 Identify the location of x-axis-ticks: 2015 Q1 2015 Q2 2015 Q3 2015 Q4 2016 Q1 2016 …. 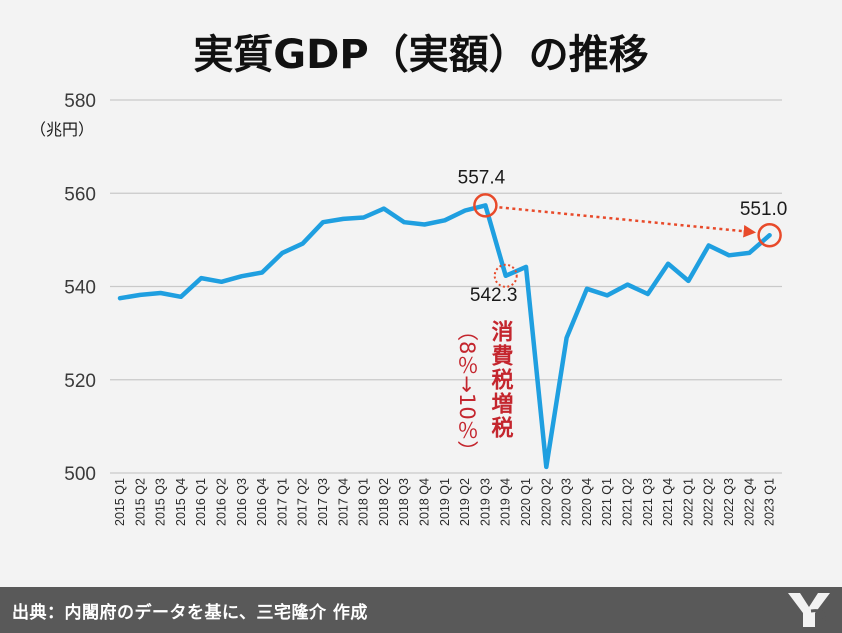
(445, 502).